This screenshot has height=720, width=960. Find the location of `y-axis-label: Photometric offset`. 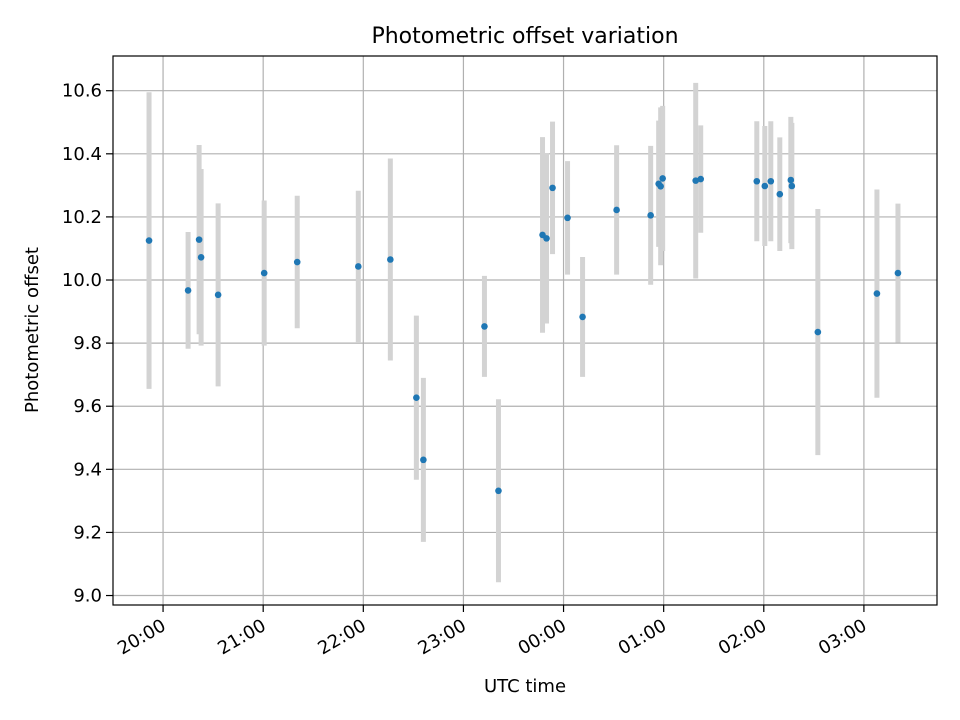

y-axis-label: Photometric offset is located at coordinates (32, 330).